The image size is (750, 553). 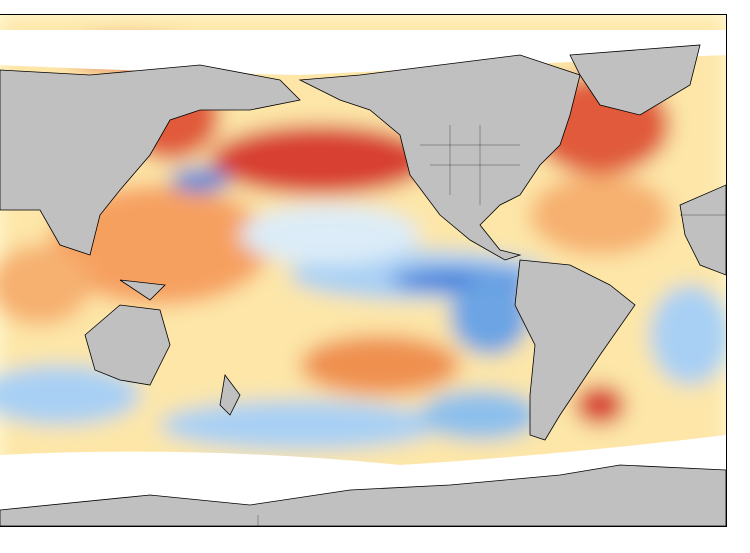 What do you see at coordinates (150, 160) in the screenshot?
I see `landmass-asia` at bounding box center [150, 160].